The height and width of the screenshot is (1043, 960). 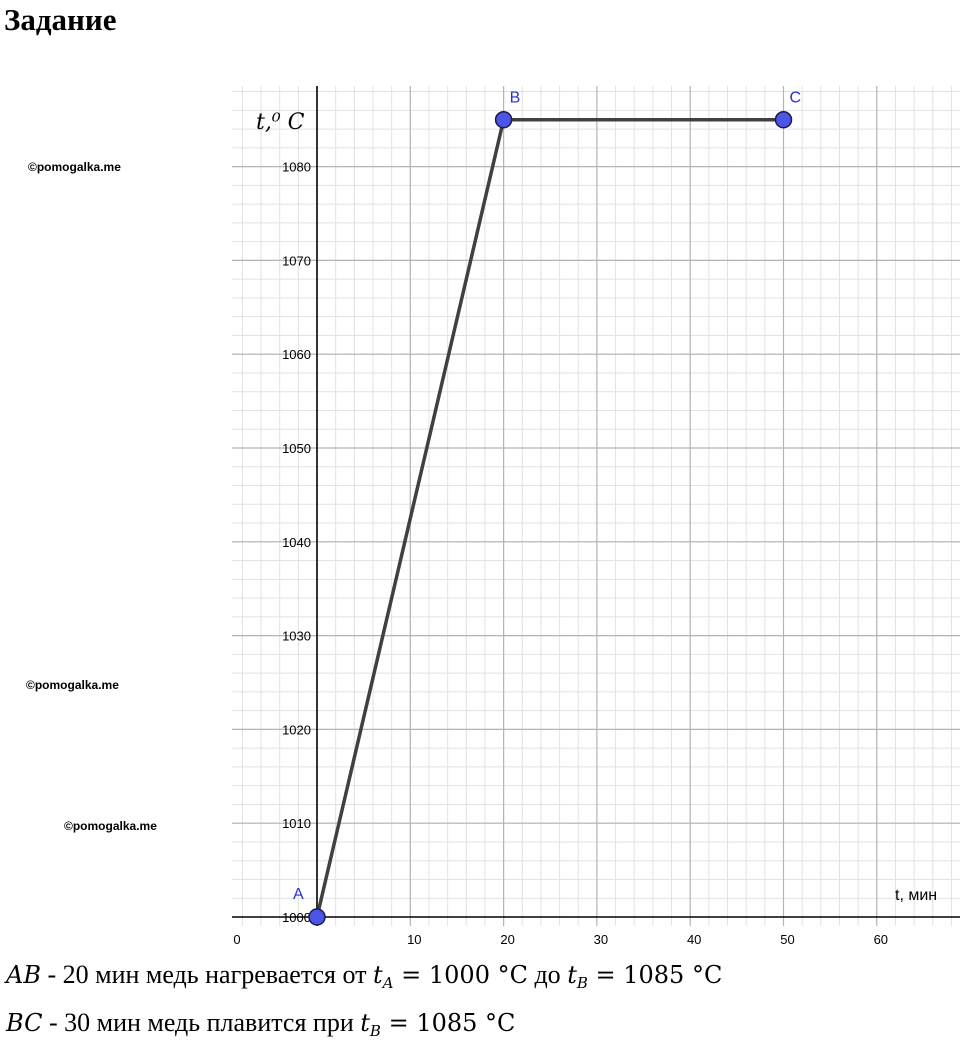 I want to click on point-label-b: B, so click(x=515, y=98).